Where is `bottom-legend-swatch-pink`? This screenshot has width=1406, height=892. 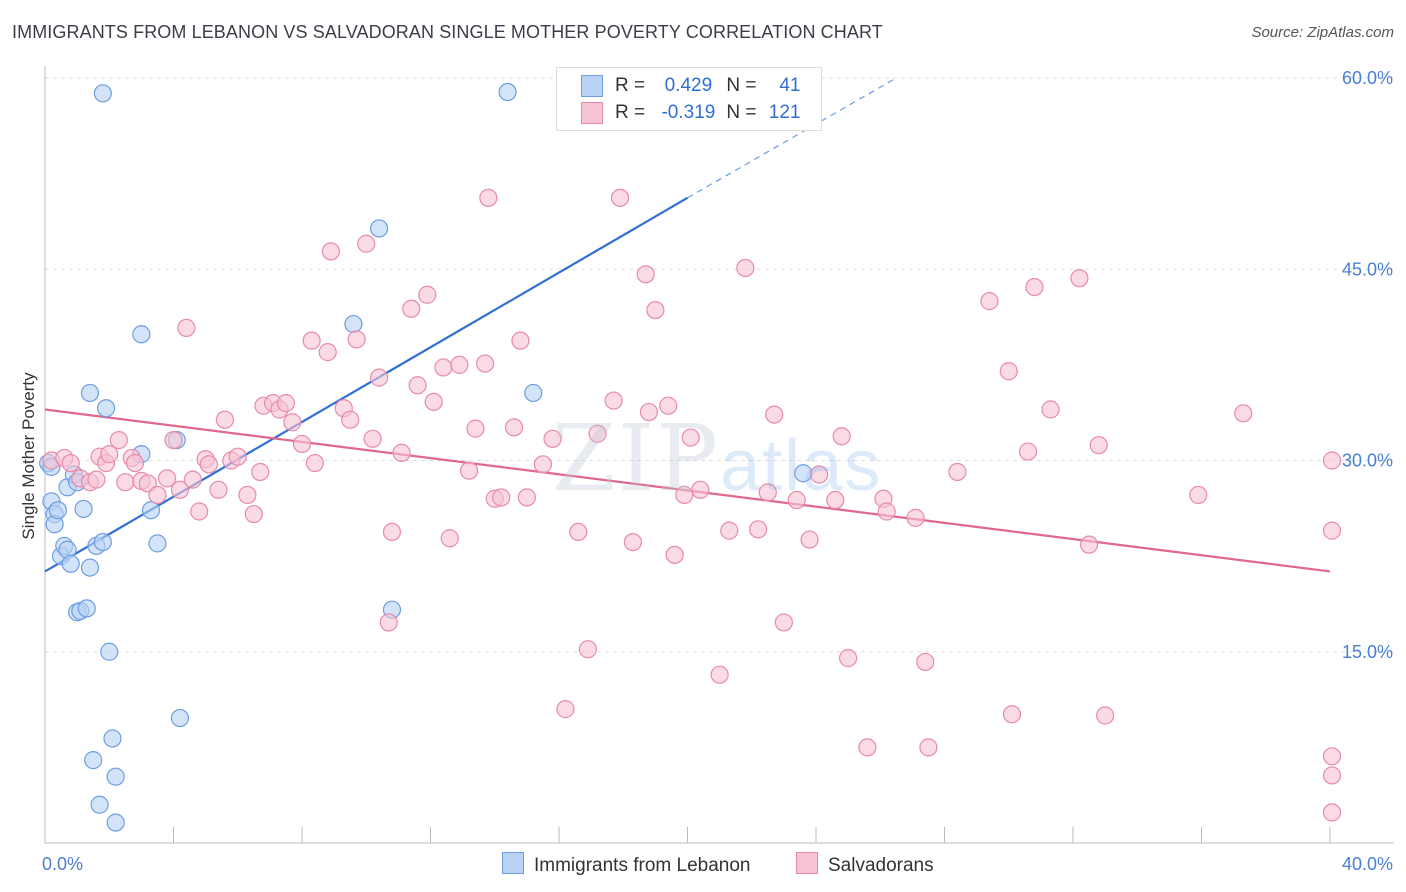
bottom-legend-swatch-pink is located at coordinates (807, 863).